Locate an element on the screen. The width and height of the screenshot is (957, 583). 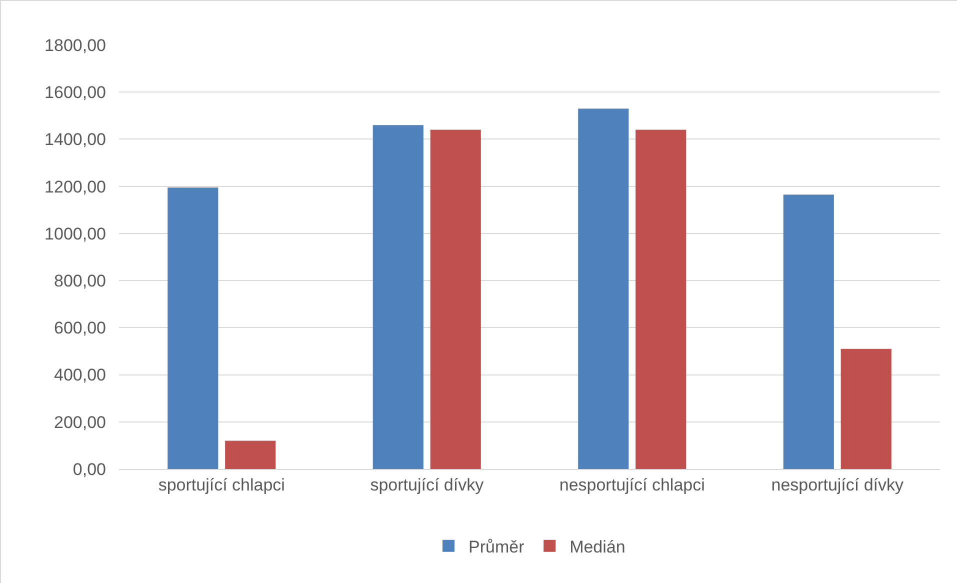
y-tick-label: 1000,00 is located at coordinates (75, 234).